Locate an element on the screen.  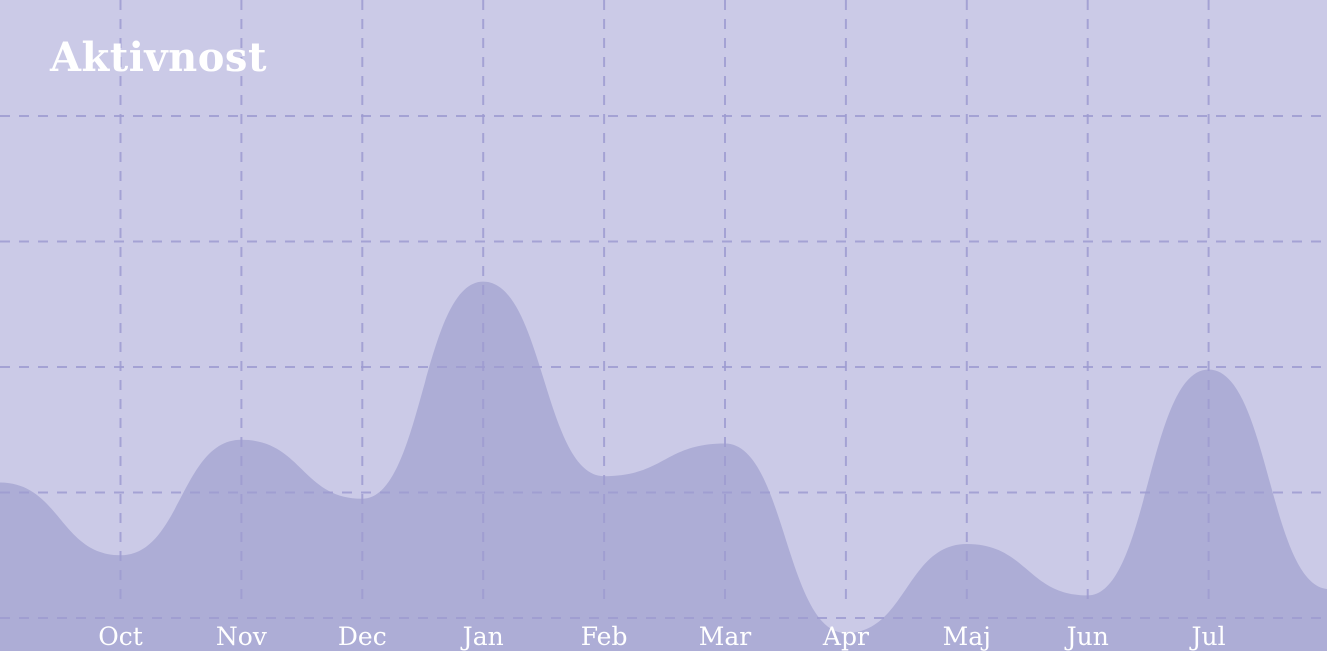
x-tick-label: Mar is located at coordinates (725, 636).